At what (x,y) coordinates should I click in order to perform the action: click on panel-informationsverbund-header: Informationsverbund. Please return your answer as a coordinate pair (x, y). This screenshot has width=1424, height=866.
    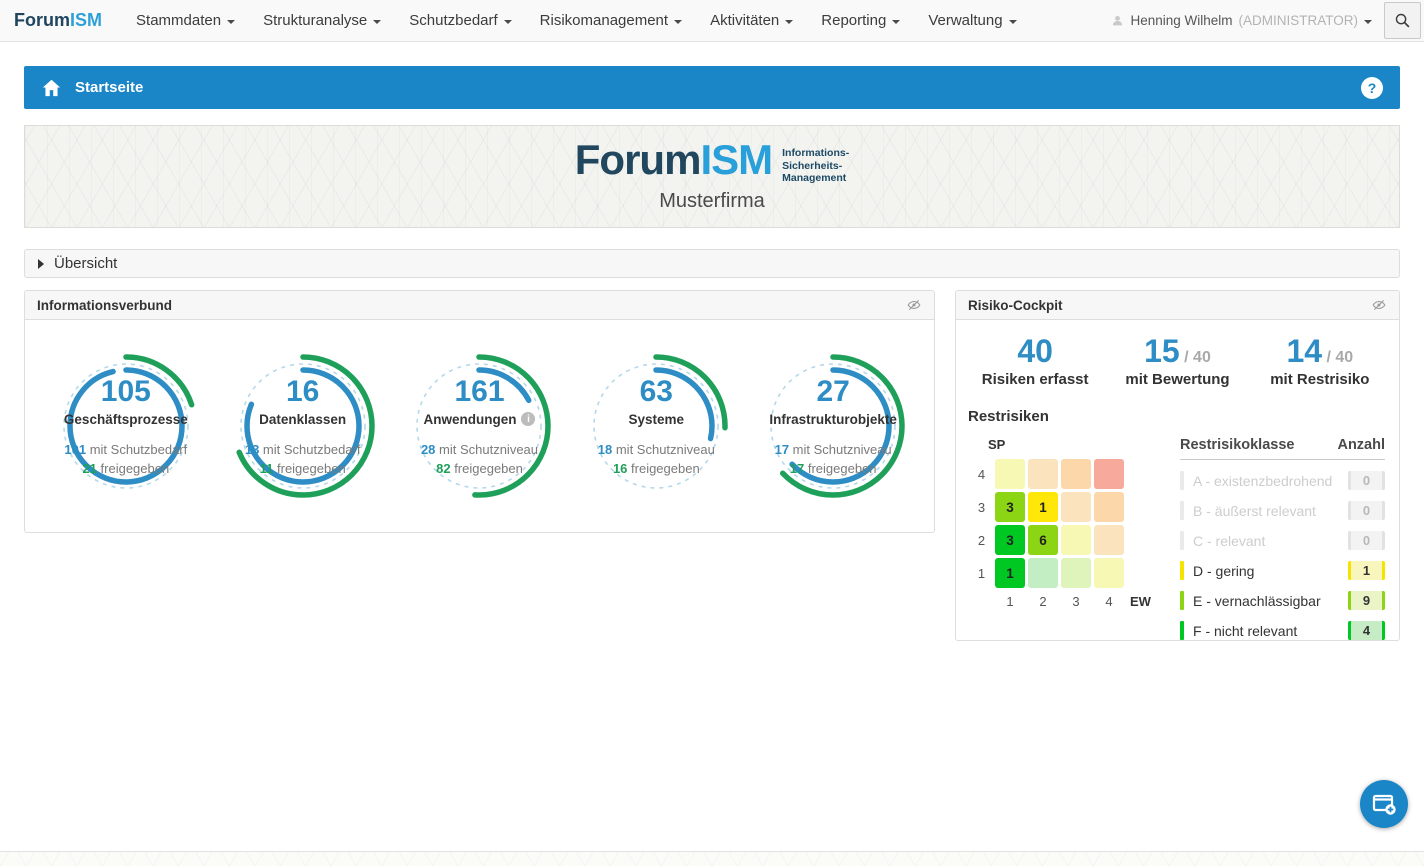
    Looking at the image, I should click on (479, 305).